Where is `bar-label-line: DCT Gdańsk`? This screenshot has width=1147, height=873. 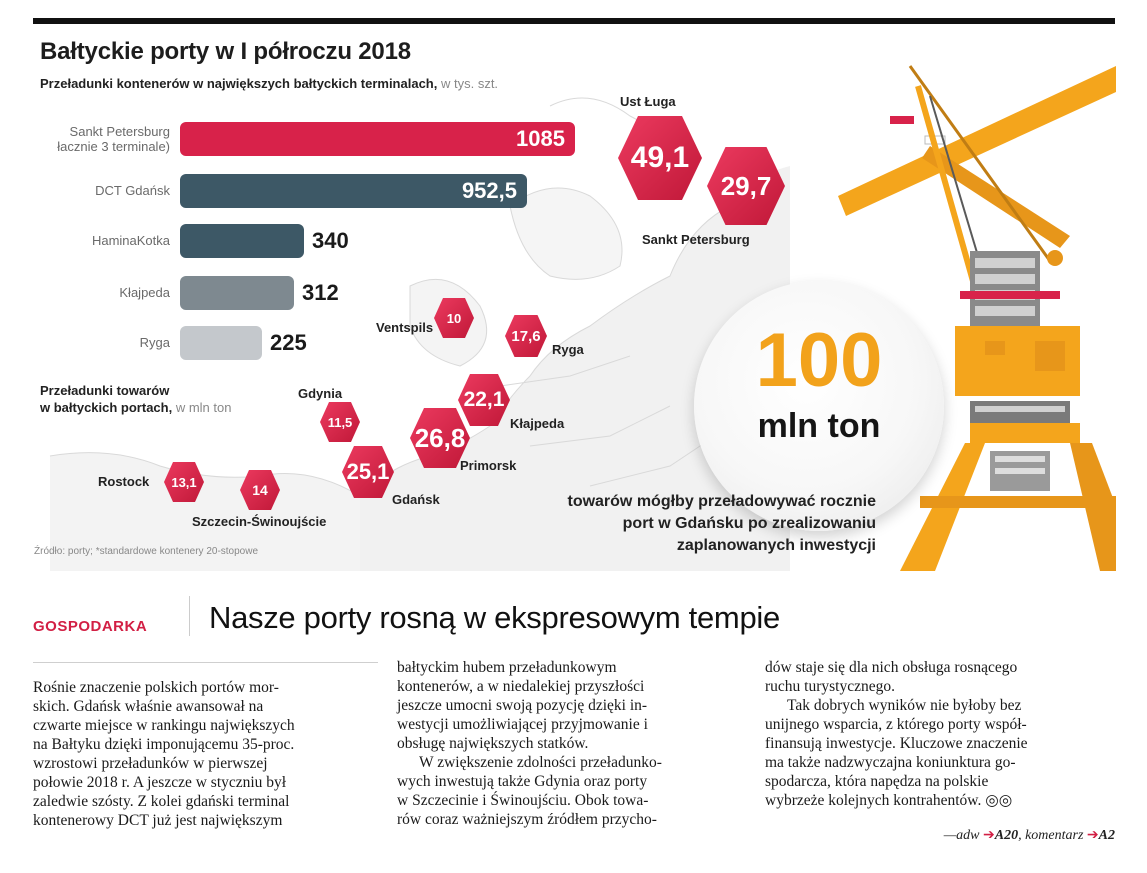 bar-label-line: DCT Gdańsk is located at coordinates (132, 190).